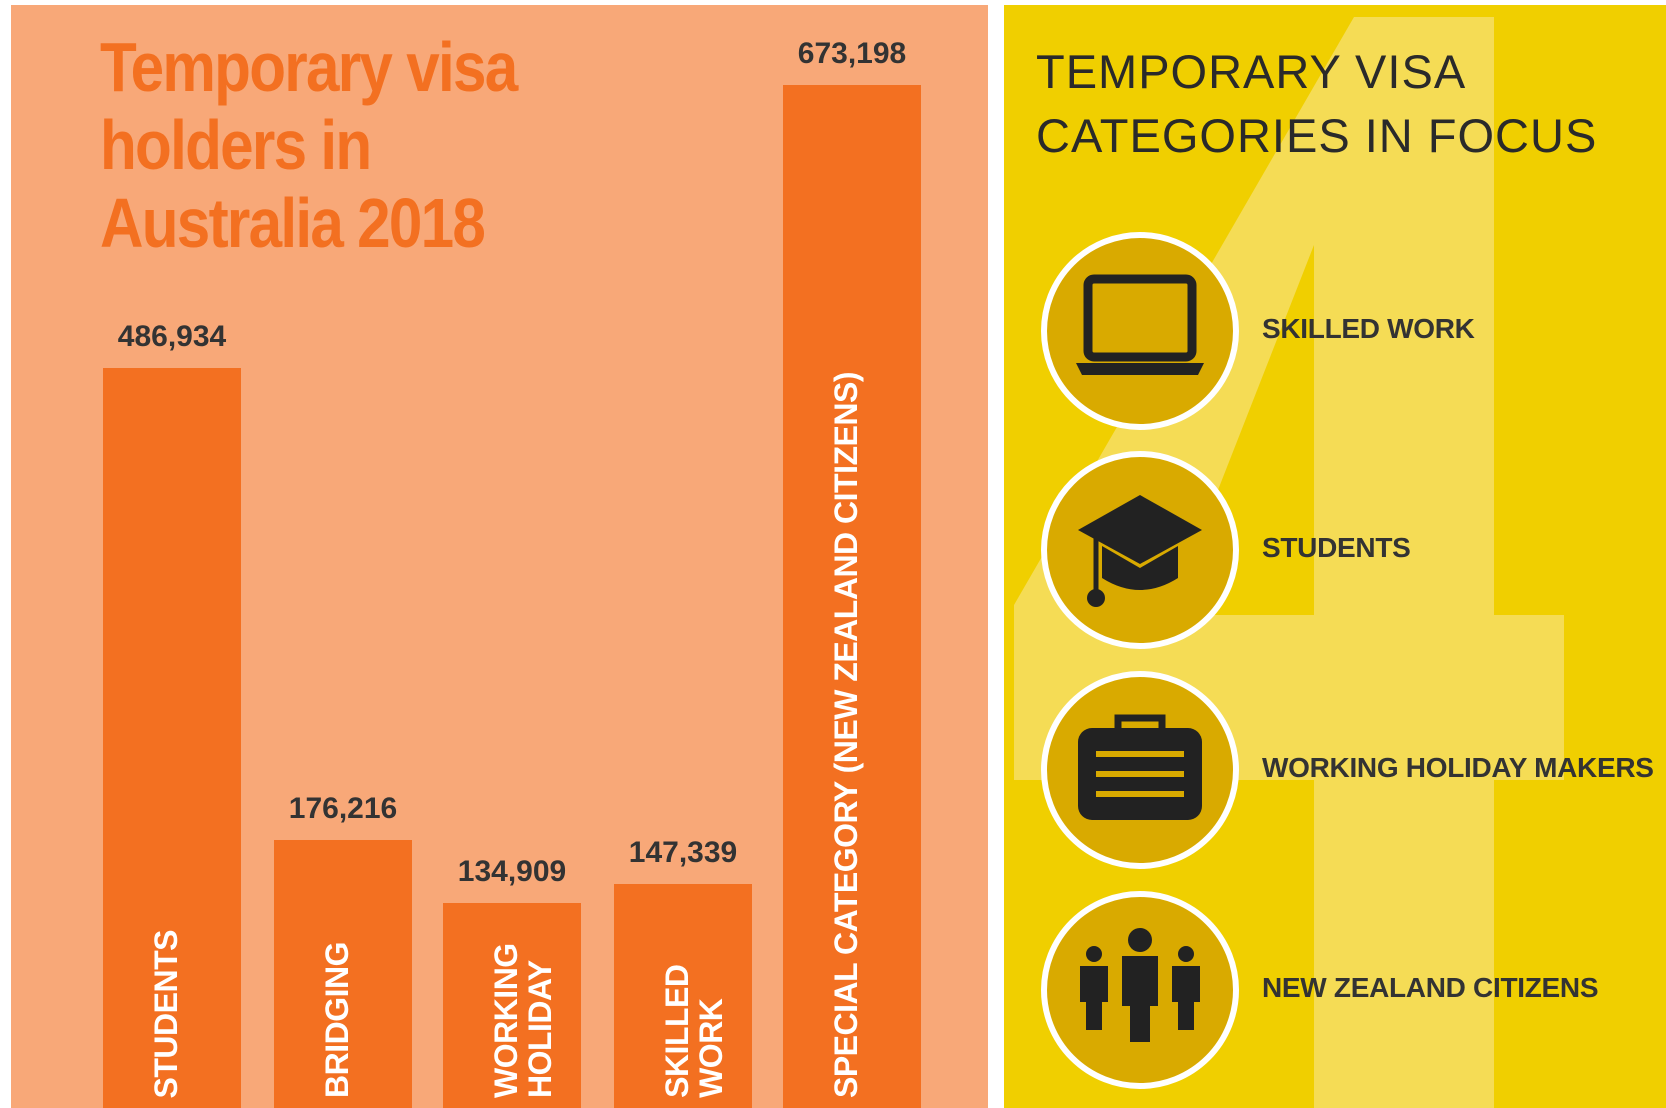 This screenshot has width=1666, height=1108. I want to click on focus-item: STUDENTS, so click(1336, 547).